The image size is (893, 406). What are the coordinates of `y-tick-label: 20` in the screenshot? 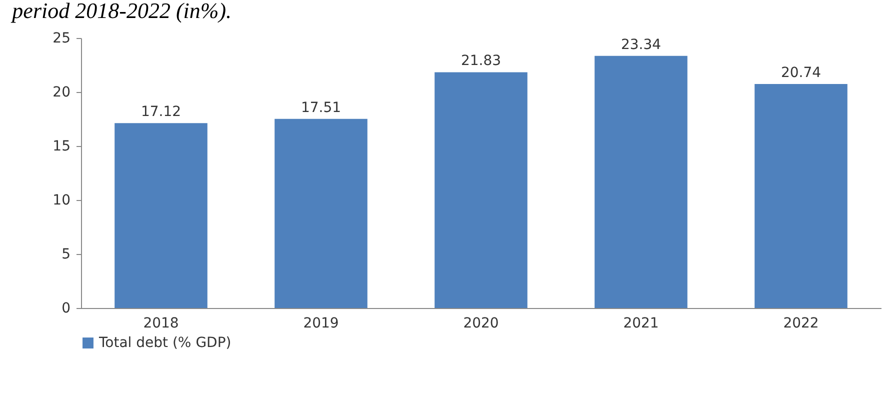 It's located at (61, 92).